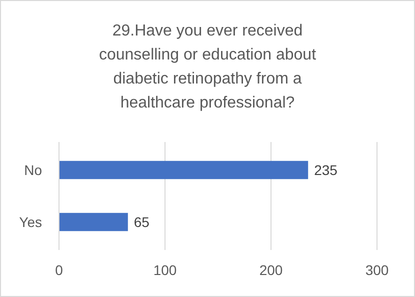 This screenshot has width=415, height=297. What do you see at coordinates (165, 270) in the screenshot?
I see `x-tick-label: 100` at bounding box center [165, 270].